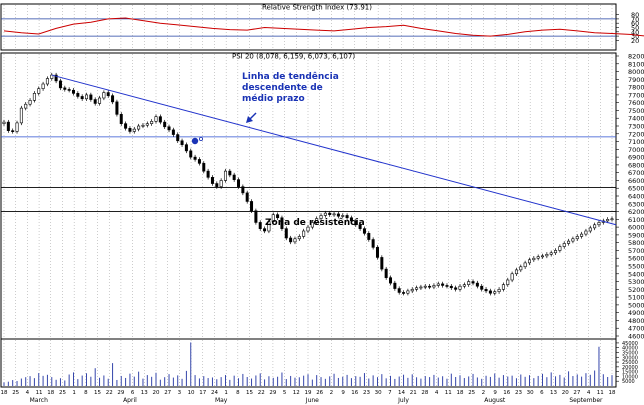 The width and height of the screenshot is (644, 405). What do you see at coordinates (636, 220) in the screenshot?
I see `price-tick-label: 6100` at bounding box center [636, 220].